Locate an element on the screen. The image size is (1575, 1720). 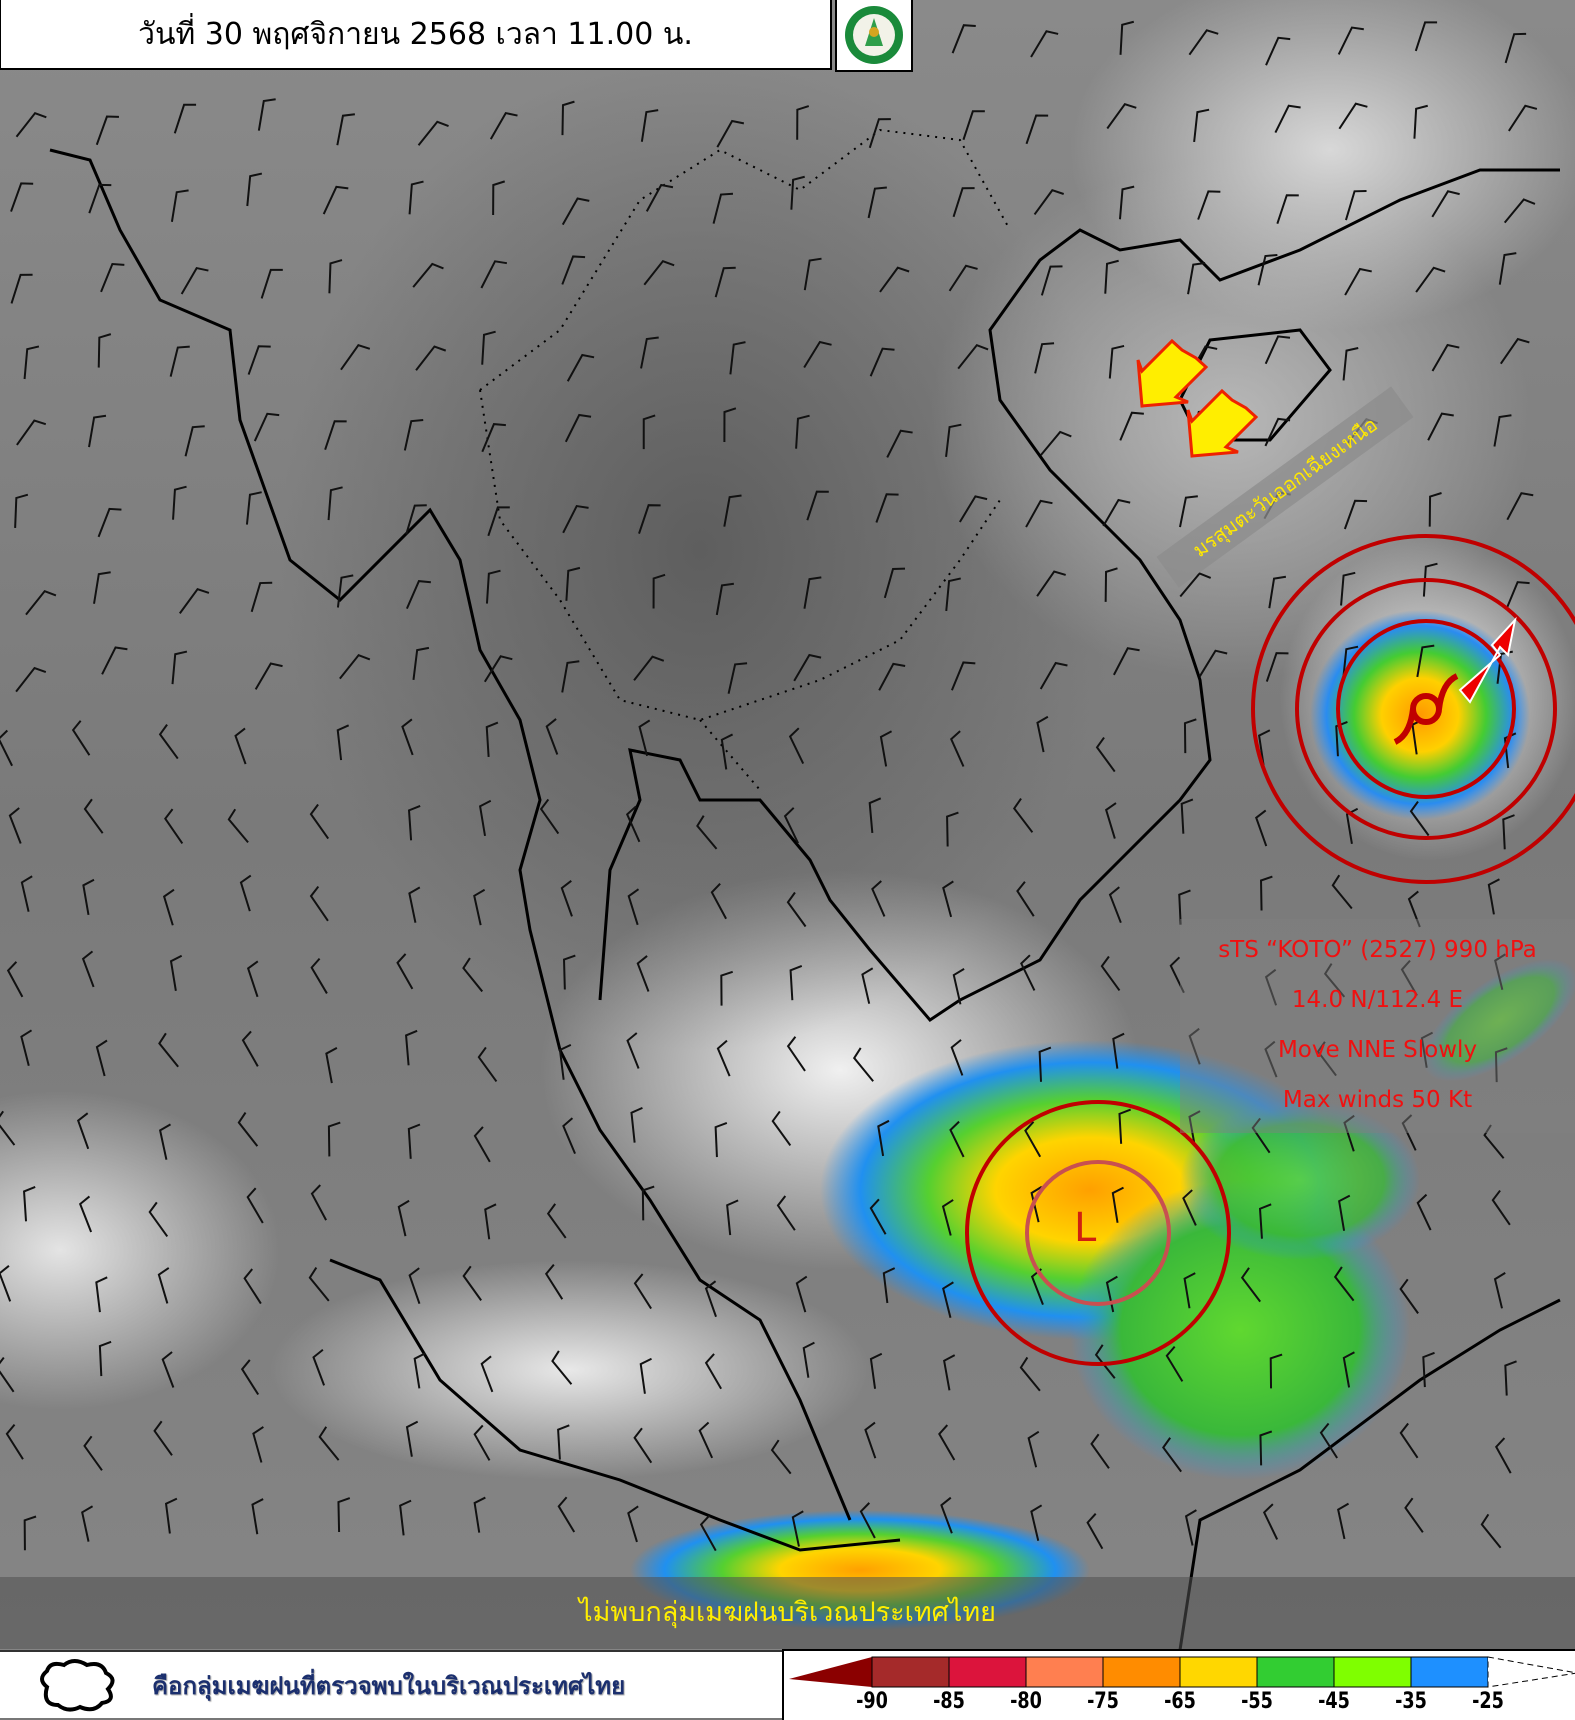
cloud-legend-text: คือกลุ่มเมฆฝนที่ตรวจพบในบริเวณประเทศไทย is located at coordinates (389, 1685).